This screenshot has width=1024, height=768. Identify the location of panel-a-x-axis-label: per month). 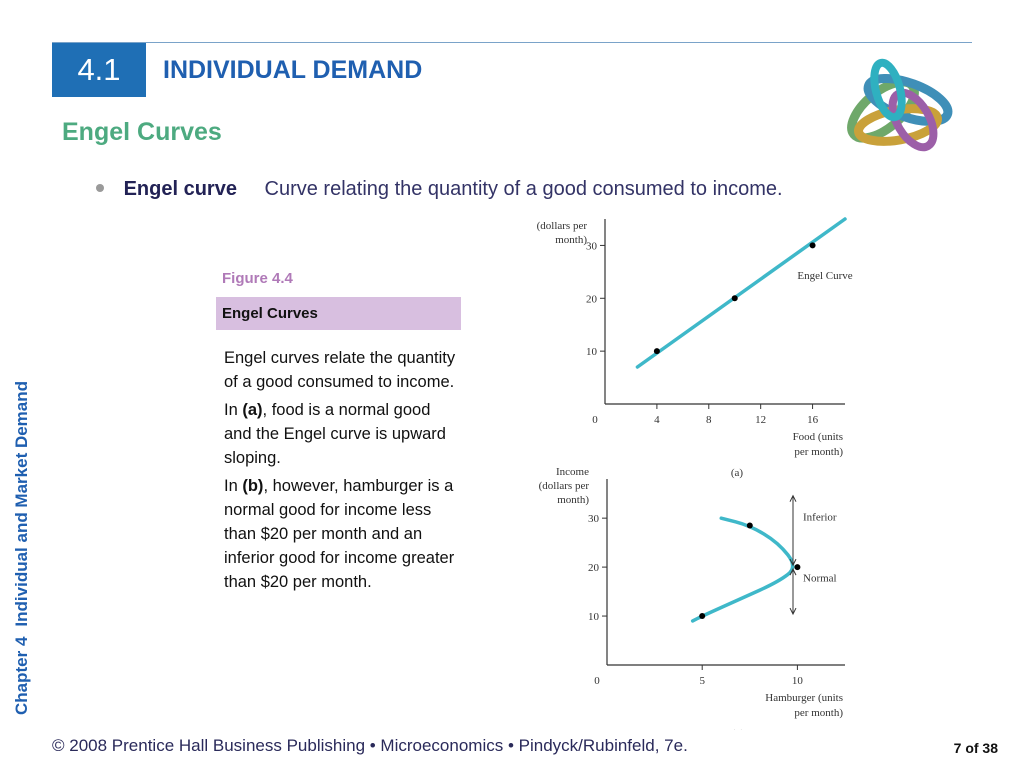
(818, 452).